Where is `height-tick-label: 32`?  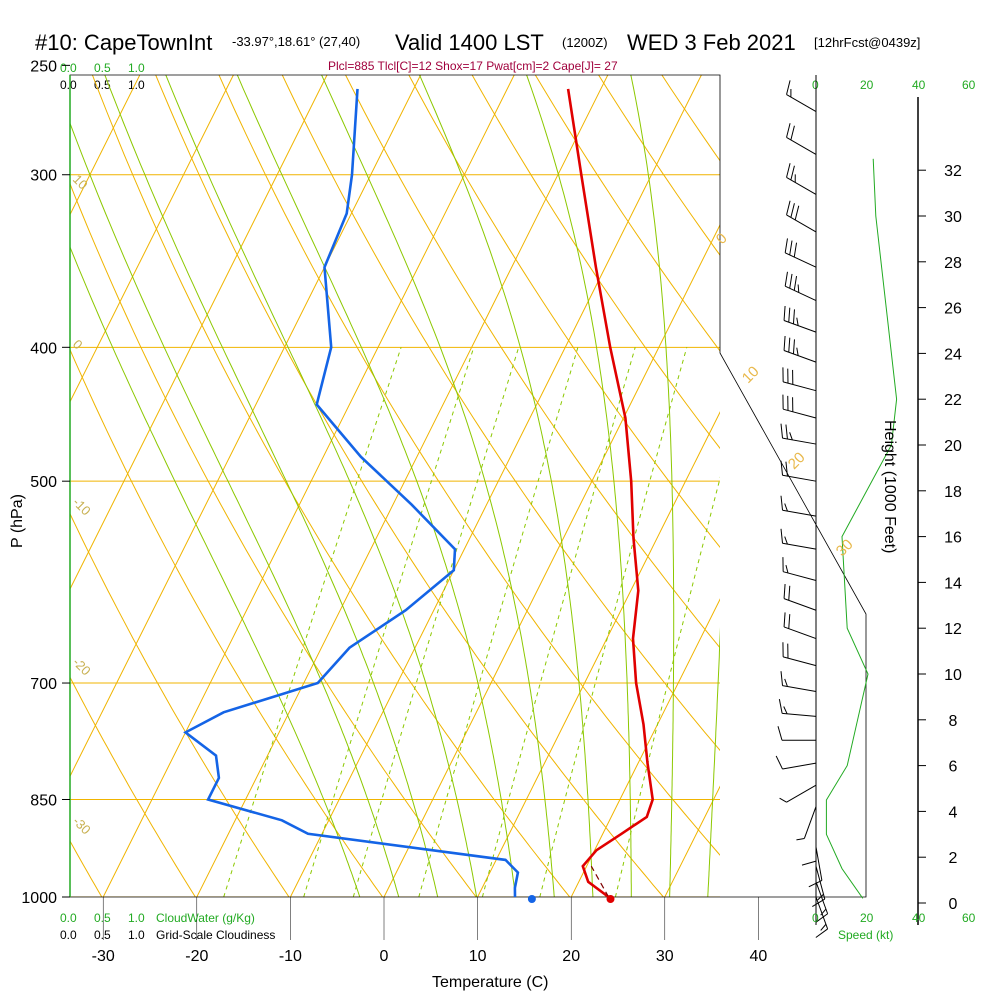 height-tick-label: 32 is located at coordinates (953, 171).